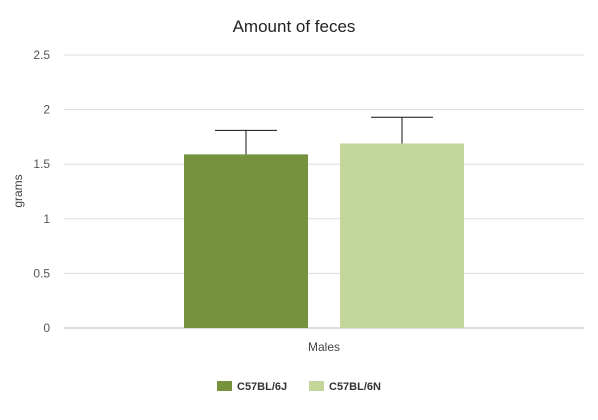 The image size is (598, 420). Describe the element at coordinates (294, 26) in the screenshot. I see `chart-title: Amount of feces` at that location.